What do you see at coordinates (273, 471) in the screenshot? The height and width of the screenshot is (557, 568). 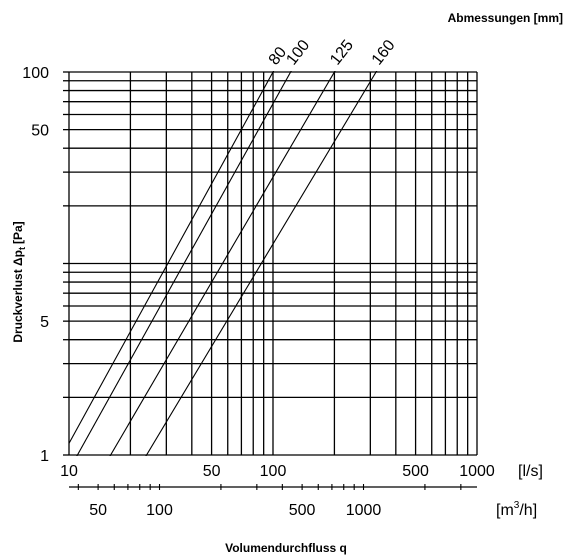 I see `x-tick-label: 100` at bounding box center [273, 471].